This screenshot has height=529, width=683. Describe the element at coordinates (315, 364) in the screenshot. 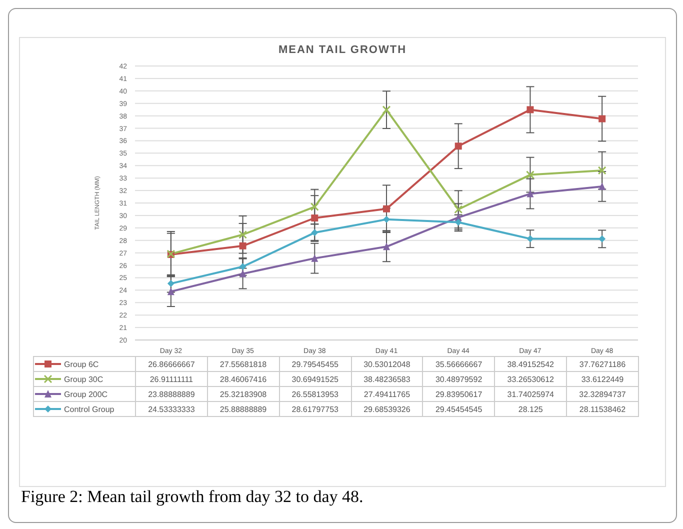

I see `data-label: 29.79545455` at that location.